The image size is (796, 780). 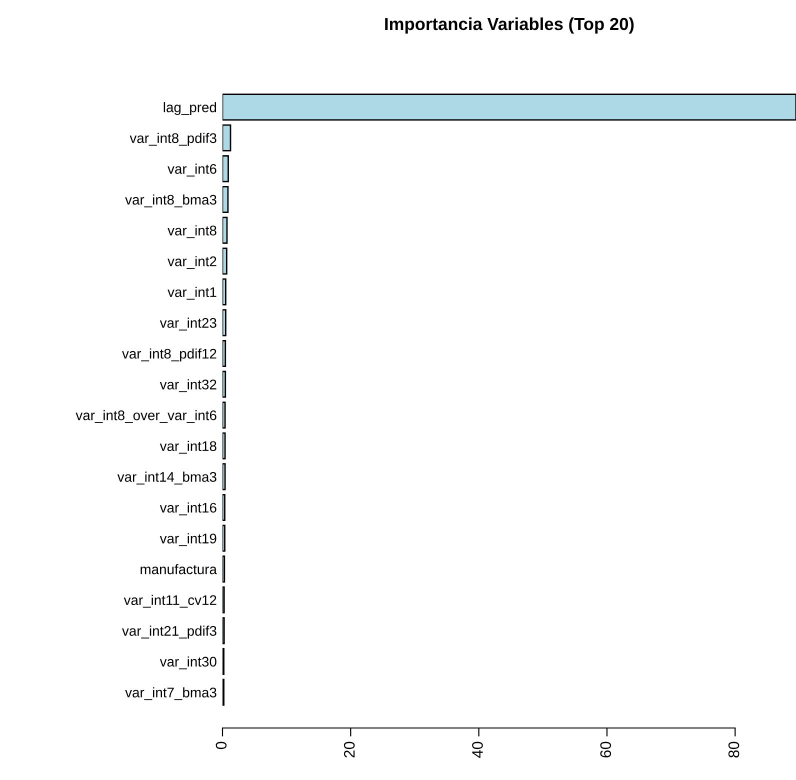 I want to click on y-tick-label: lag_pred, so click(x=190, y=109).